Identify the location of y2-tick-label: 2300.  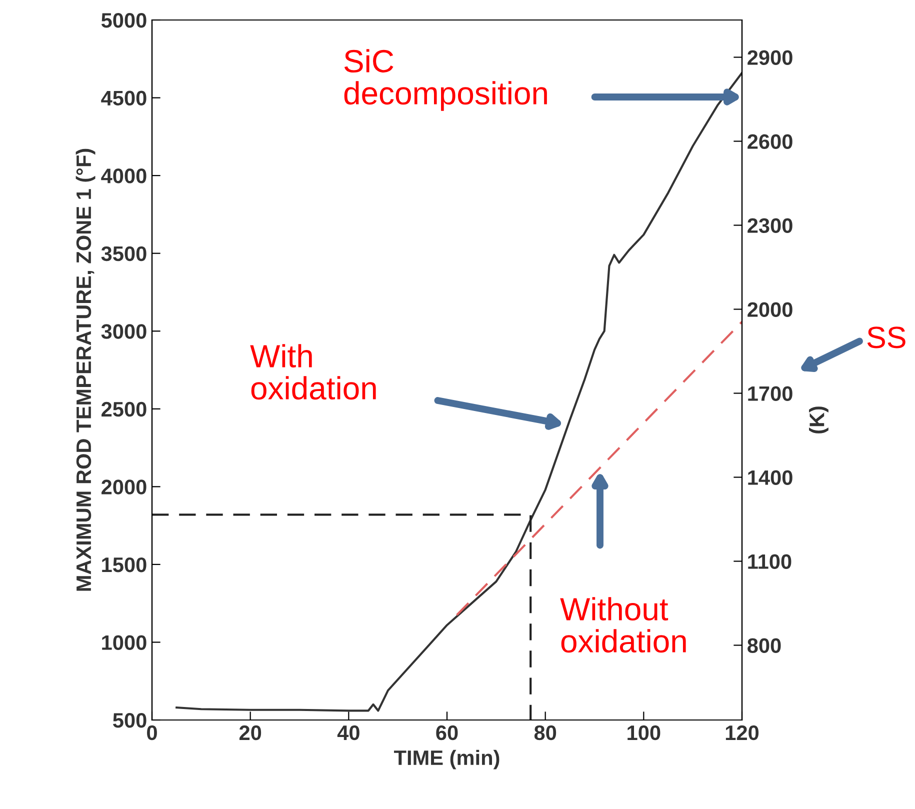
(770, 226).